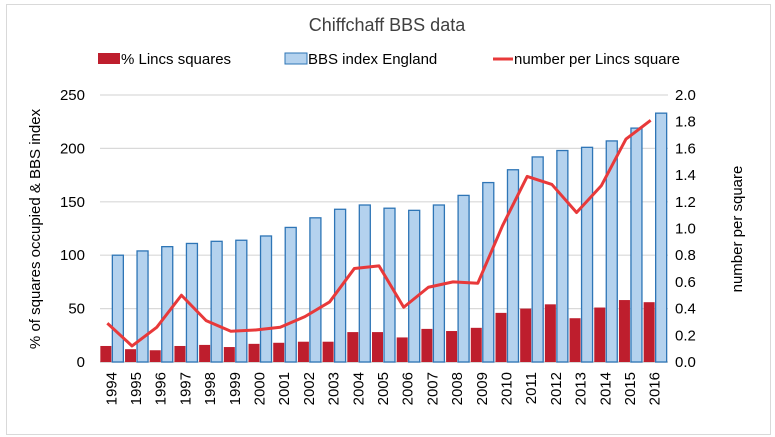 The height and width of the screenshot is (437, 775). Describe the element at coordinates (176, 59) in the screenshot. I see `legend-label-lincs-squares: % Lincs squares` at that location.